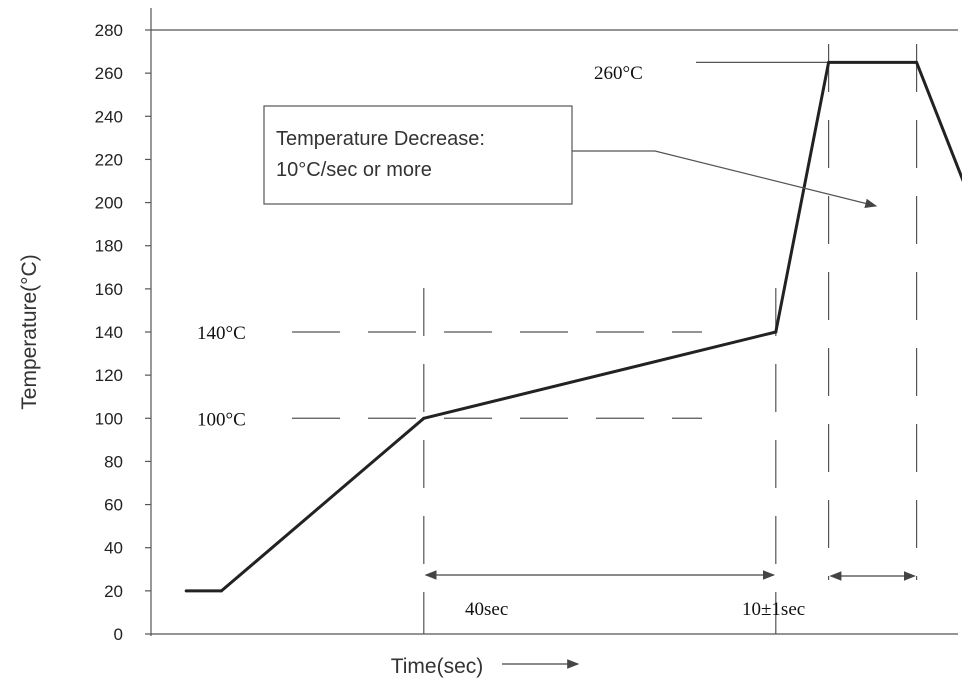  What do you see at coordinates (109, 289) in the screenshot?
I see `y-tick-label: 160` at bounding box center [109, 289].